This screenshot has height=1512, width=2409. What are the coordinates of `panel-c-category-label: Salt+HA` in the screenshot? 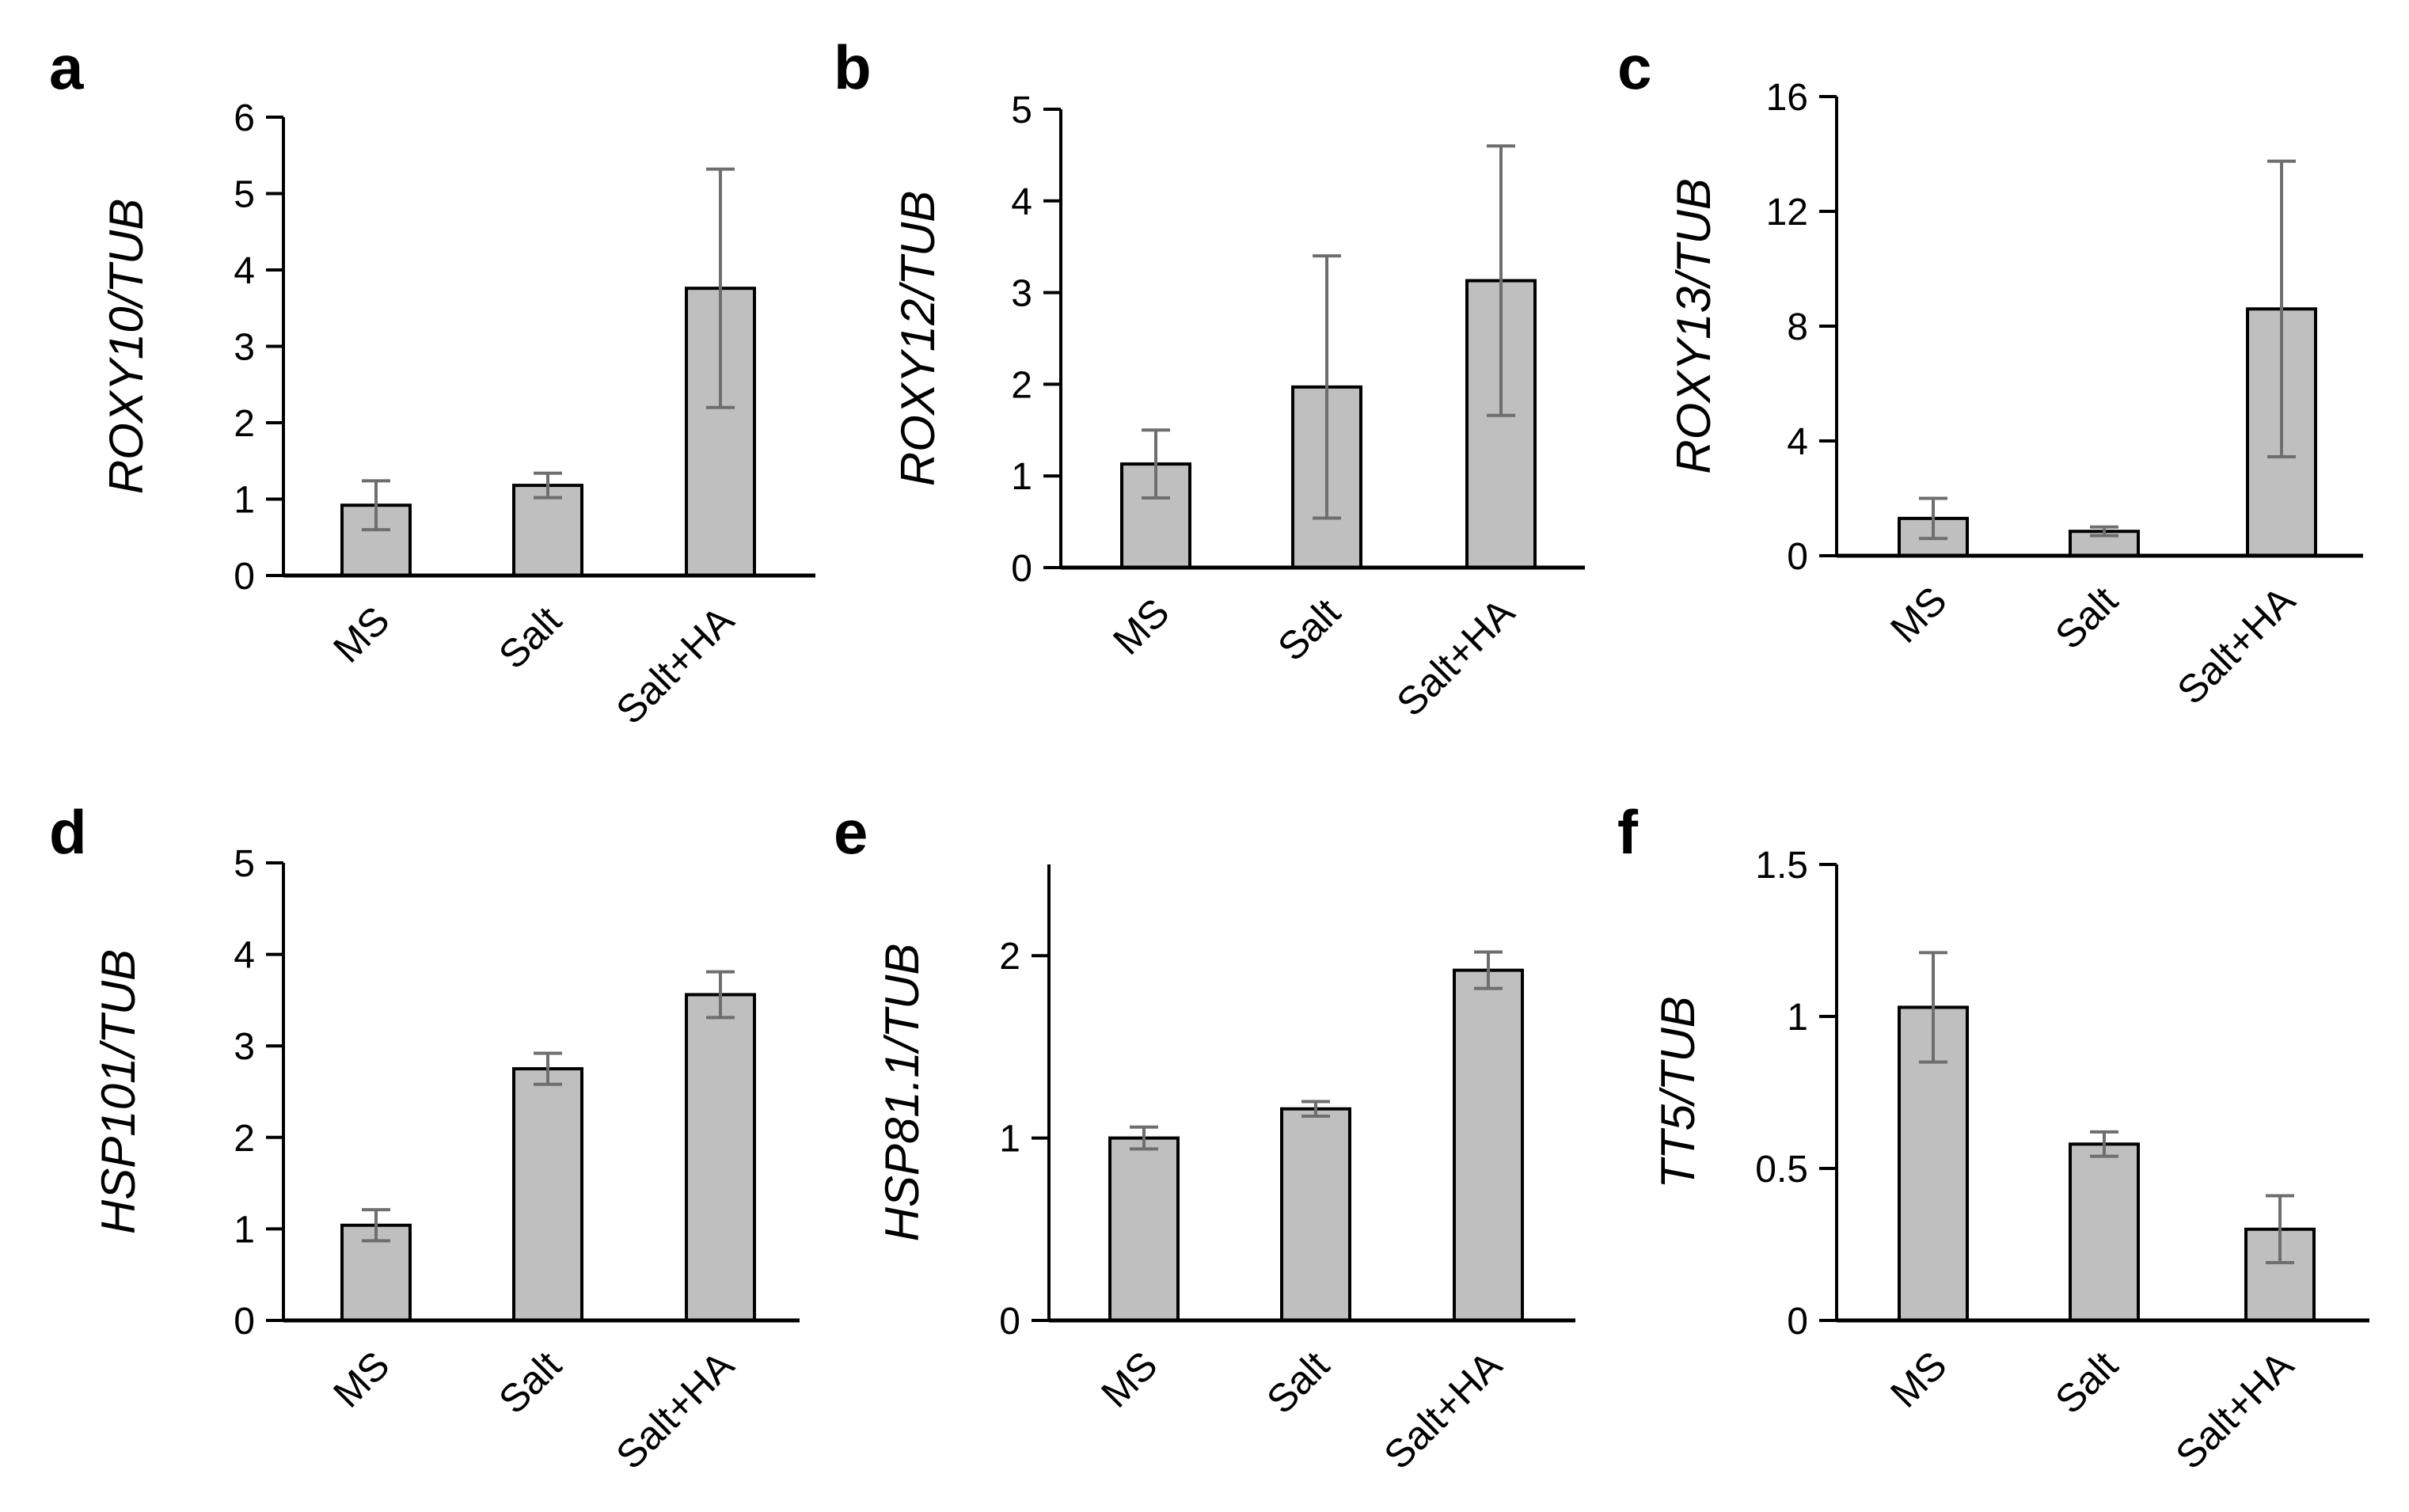 It's located at (2236, 645).